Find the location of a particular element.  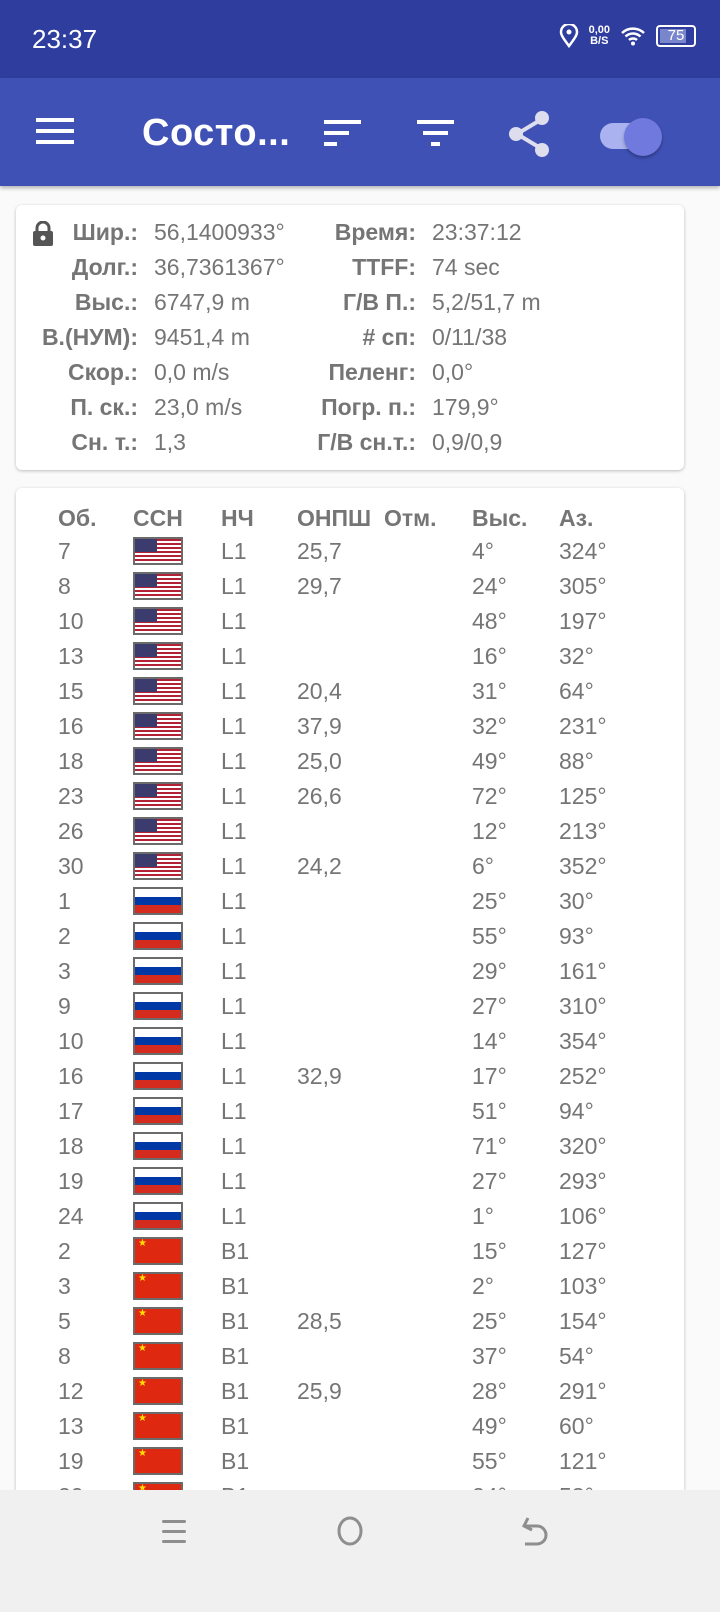

elevation: 2° is located at coordinates (483, 1286).